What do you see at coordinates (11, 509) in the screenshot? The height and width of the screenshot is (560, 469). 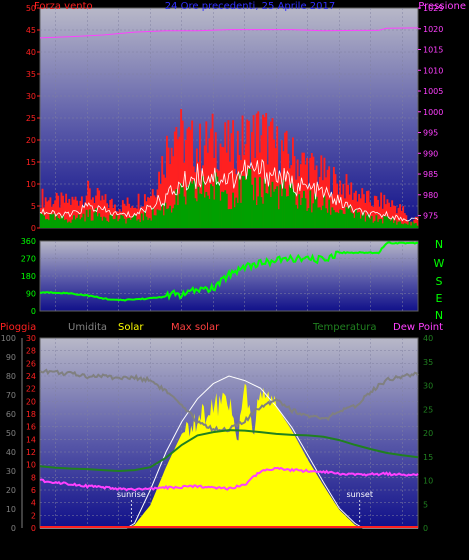 I see `humidity-axis-tick-label: 10` at bounding box center [11, 509].